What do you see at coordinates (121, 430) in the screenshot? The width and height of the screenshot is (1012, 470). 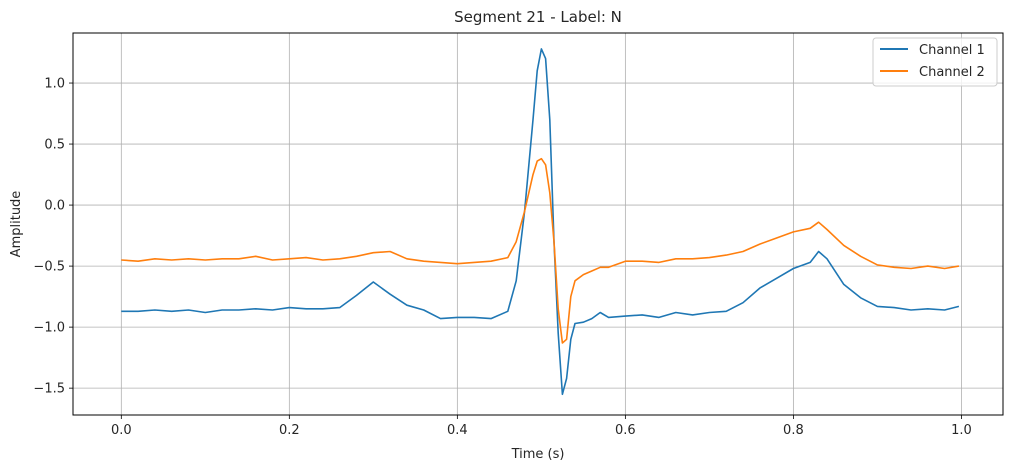 I see `x-tick-label: 0.0` at bounding box center [121, 430].